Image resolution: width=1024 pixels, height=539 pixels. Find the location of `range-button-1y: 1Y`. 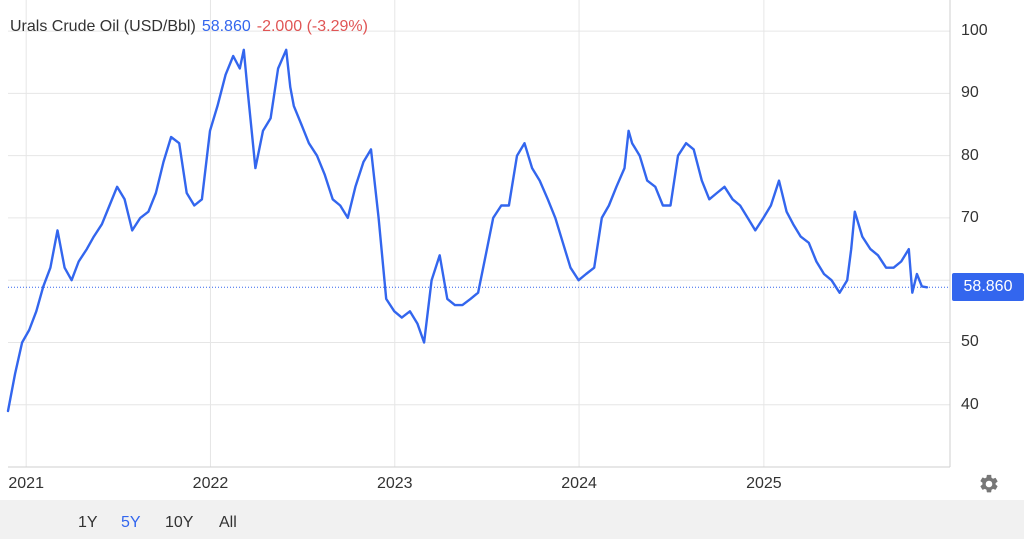

range-button-1y: 1Y is located at coordinates (88, 522).